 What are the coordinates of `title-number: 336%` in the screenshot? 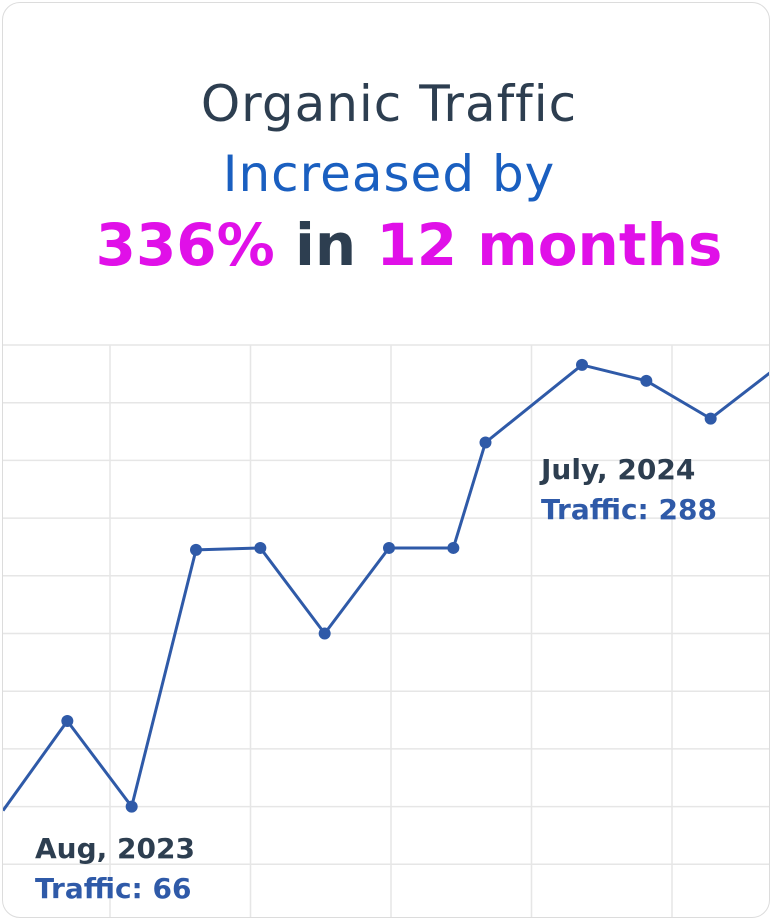 It's located at (185, 245).